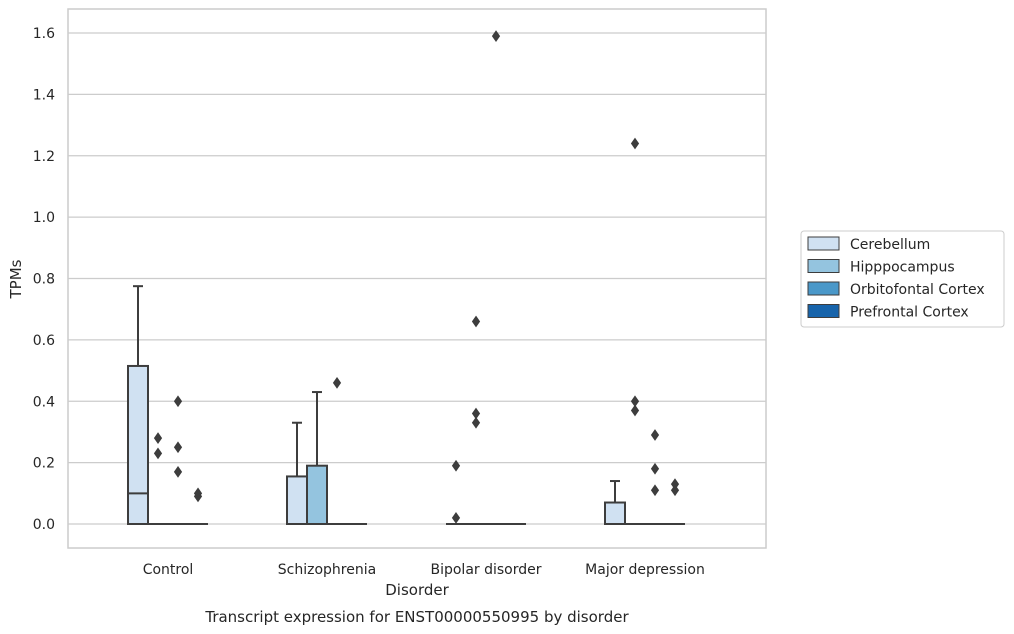 Image resolution: width=1014 pixels, height=634 pixels. Describe the element at coordinates (645, 570) in the screenshot. I see `x-tick-label: Major depression` at that location.